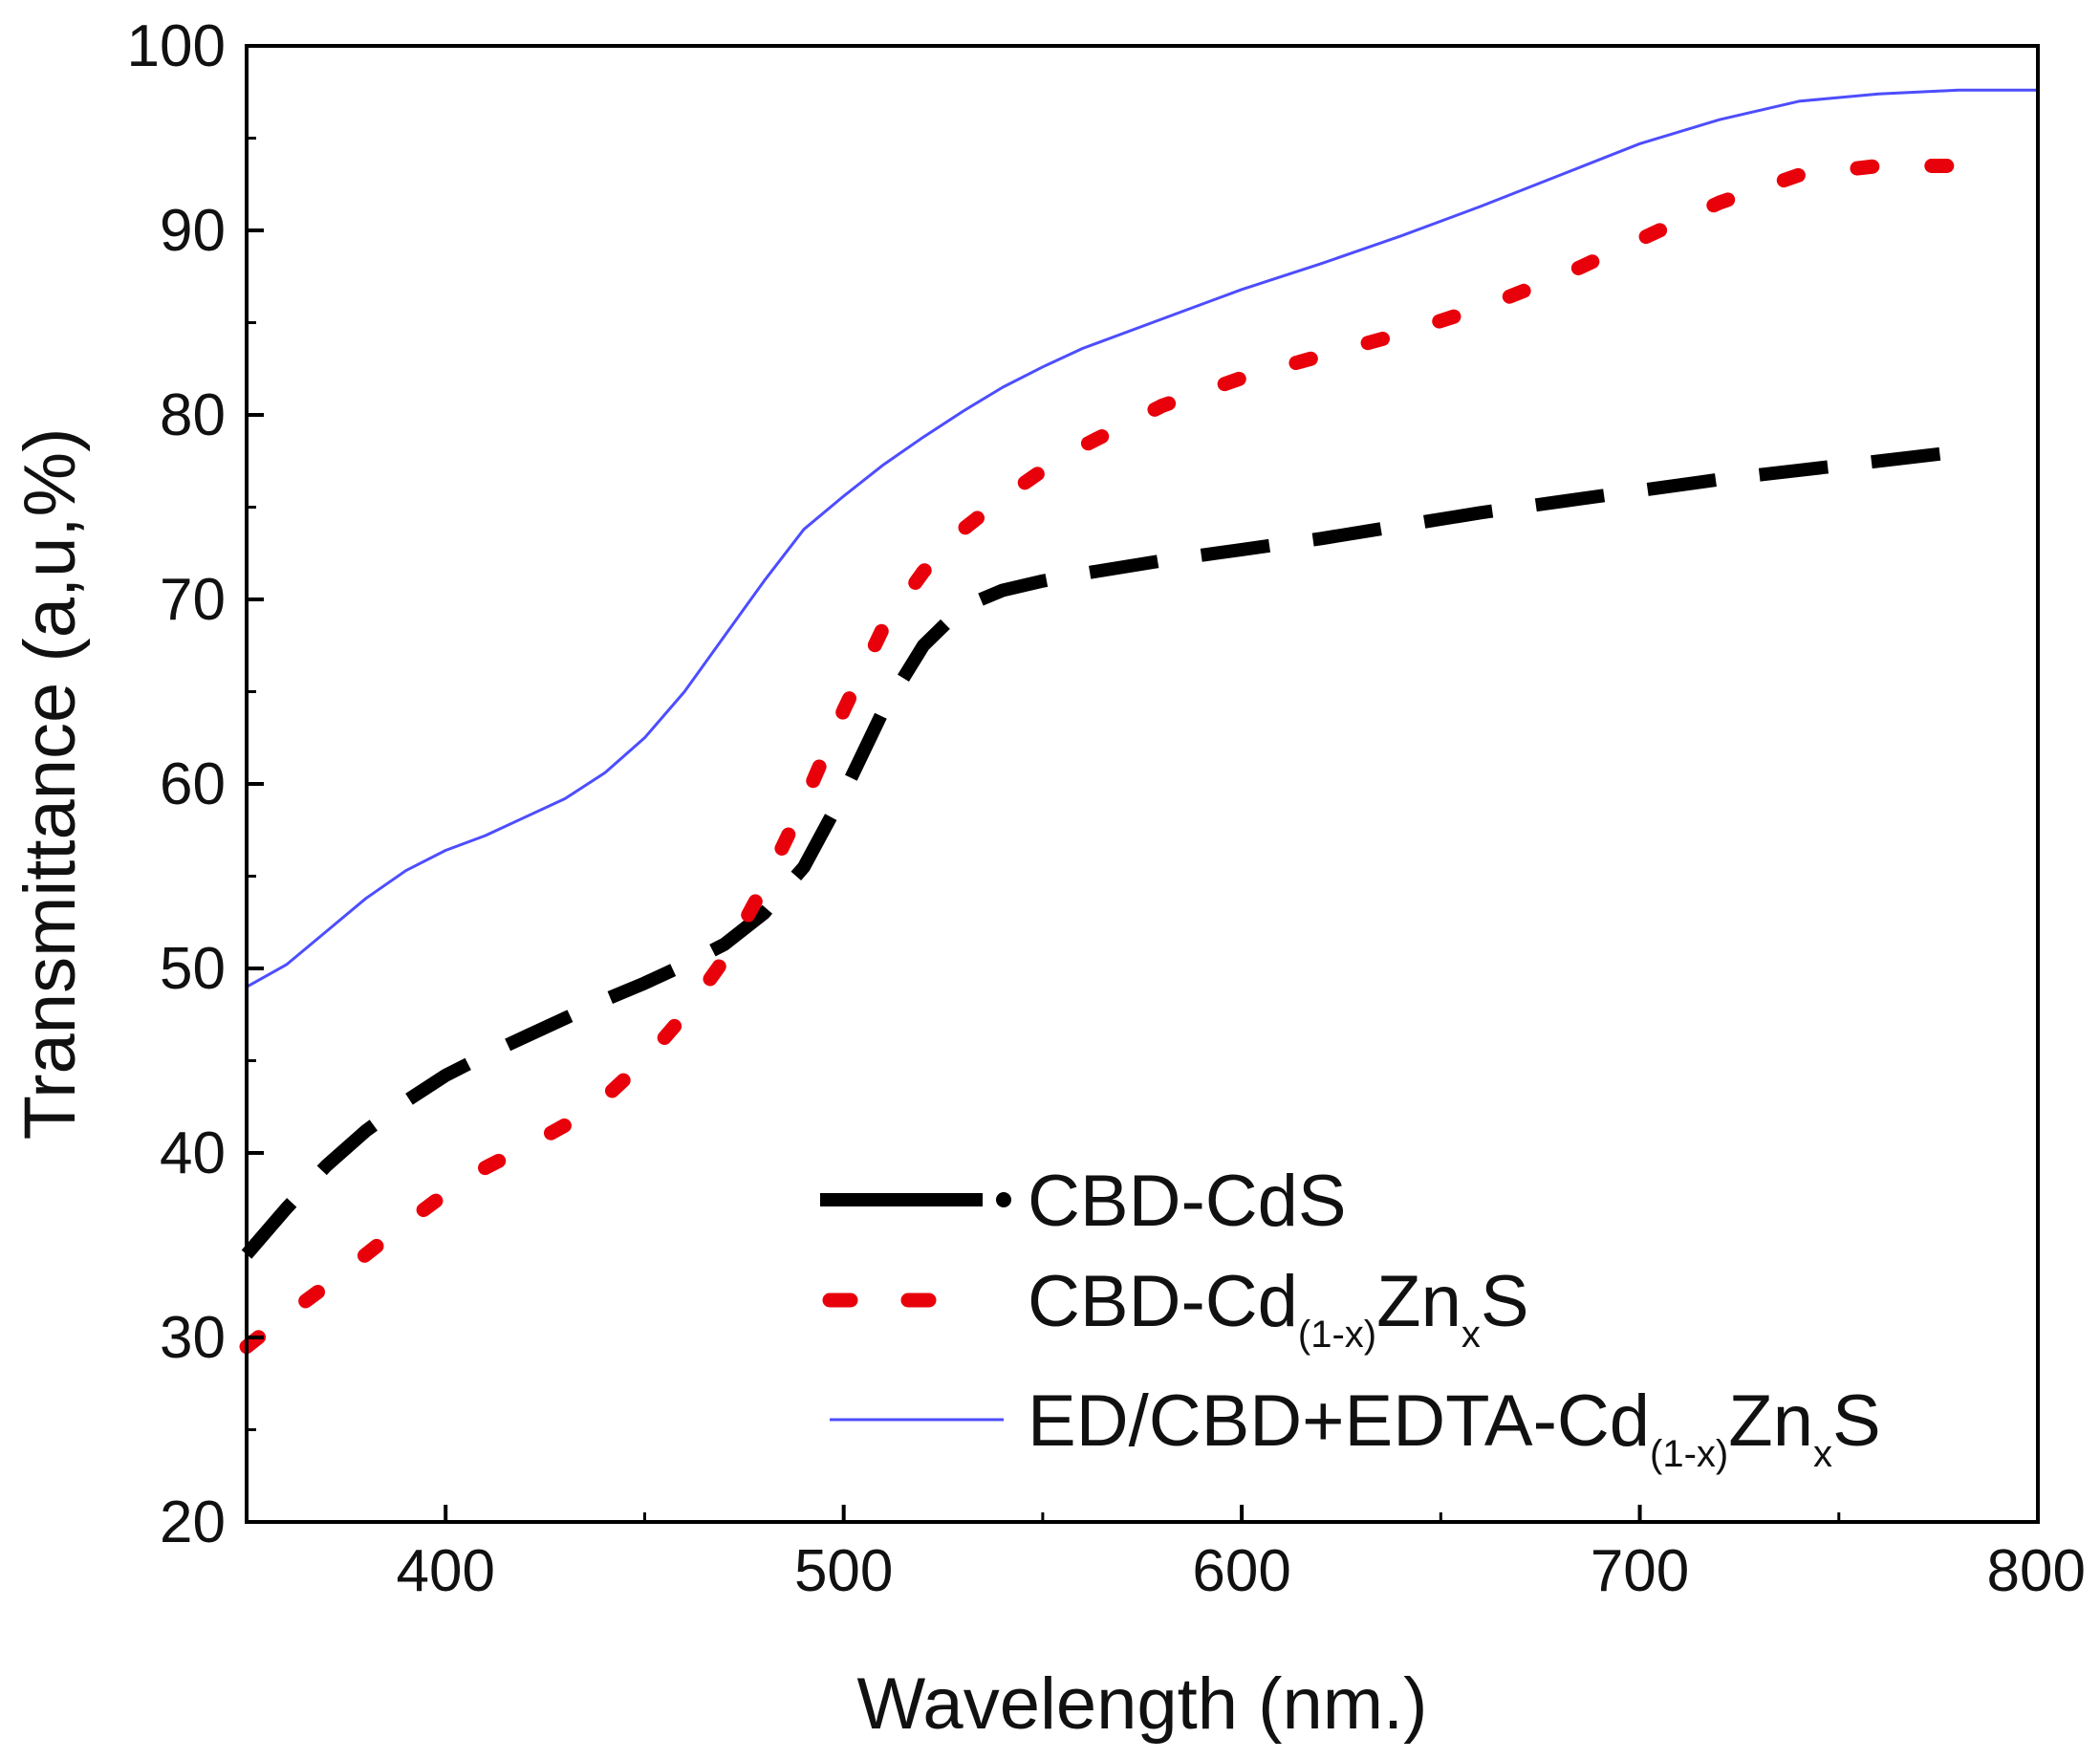 This screenshot has width=2100, height=1760. I want to click on x-tick-label: 500, so click(843, 1571).